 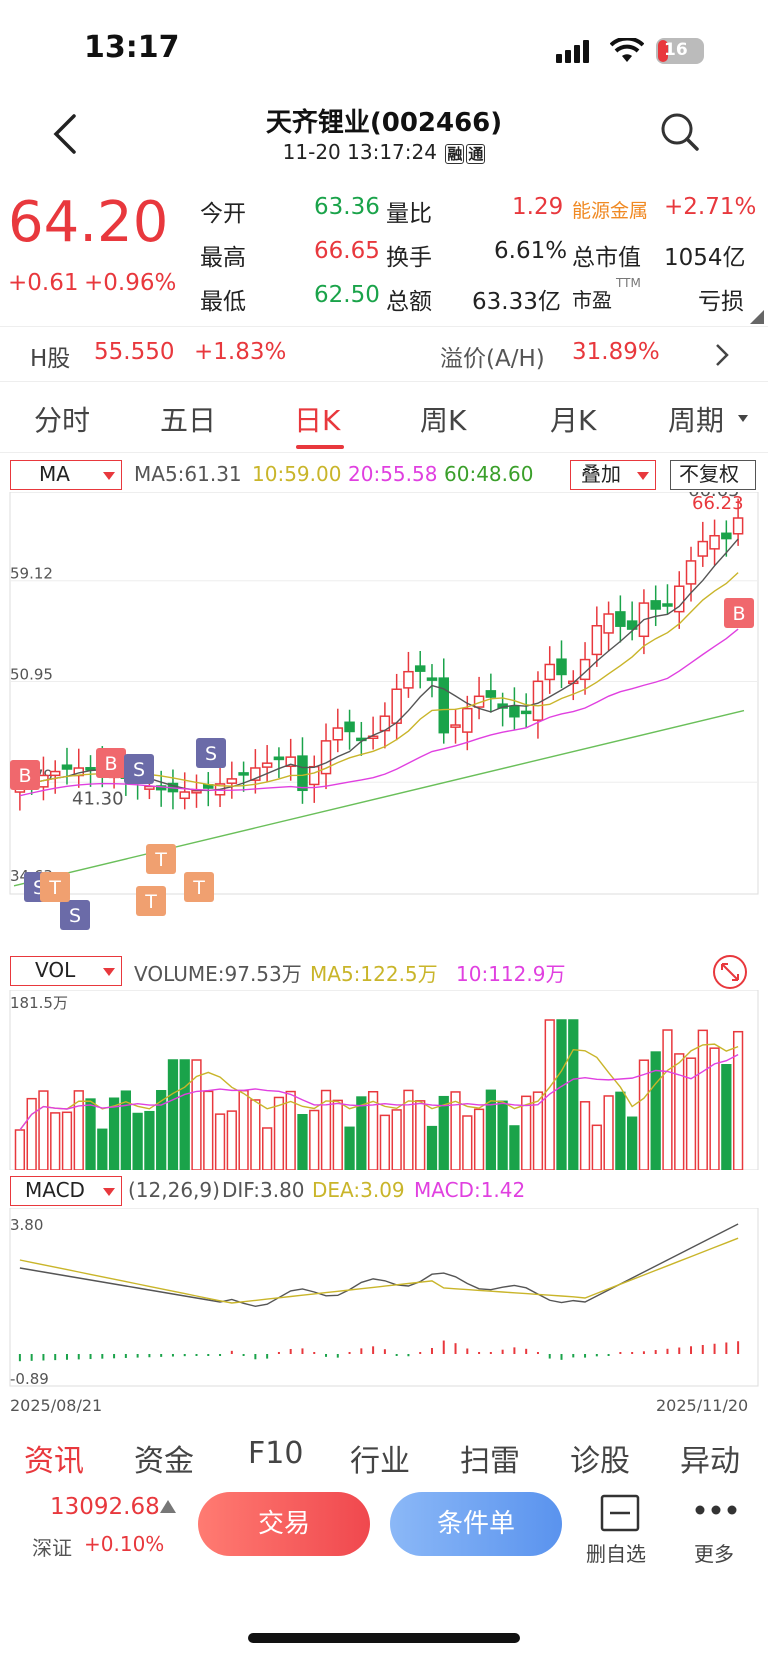 What do you see at coordinates (476, 1524) in the screenshot?
I see `condition-order-button: 条件单` at bounding box center [476, 1524].